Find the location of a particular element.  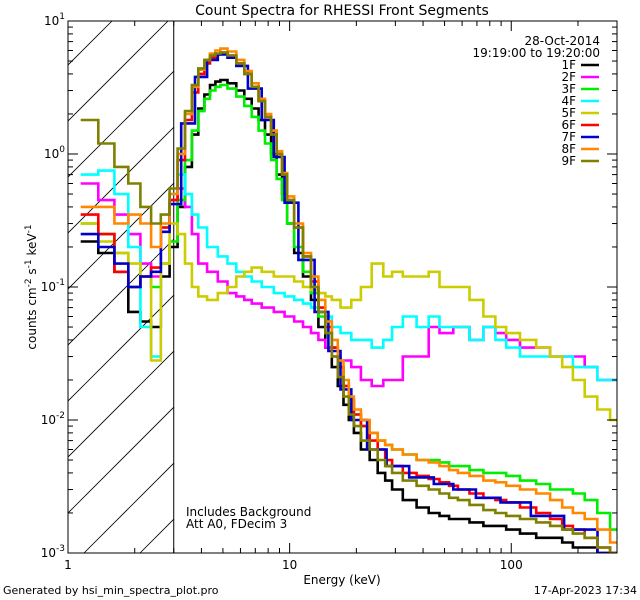

legend-label-7F: 7F is located at coordinates (568, 137).